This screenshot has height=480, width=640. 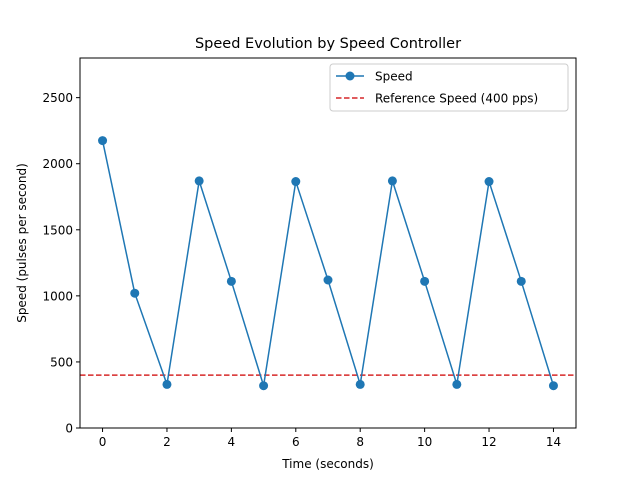 I want to click on x-tick-label: 6, so click(x=296, y=442).